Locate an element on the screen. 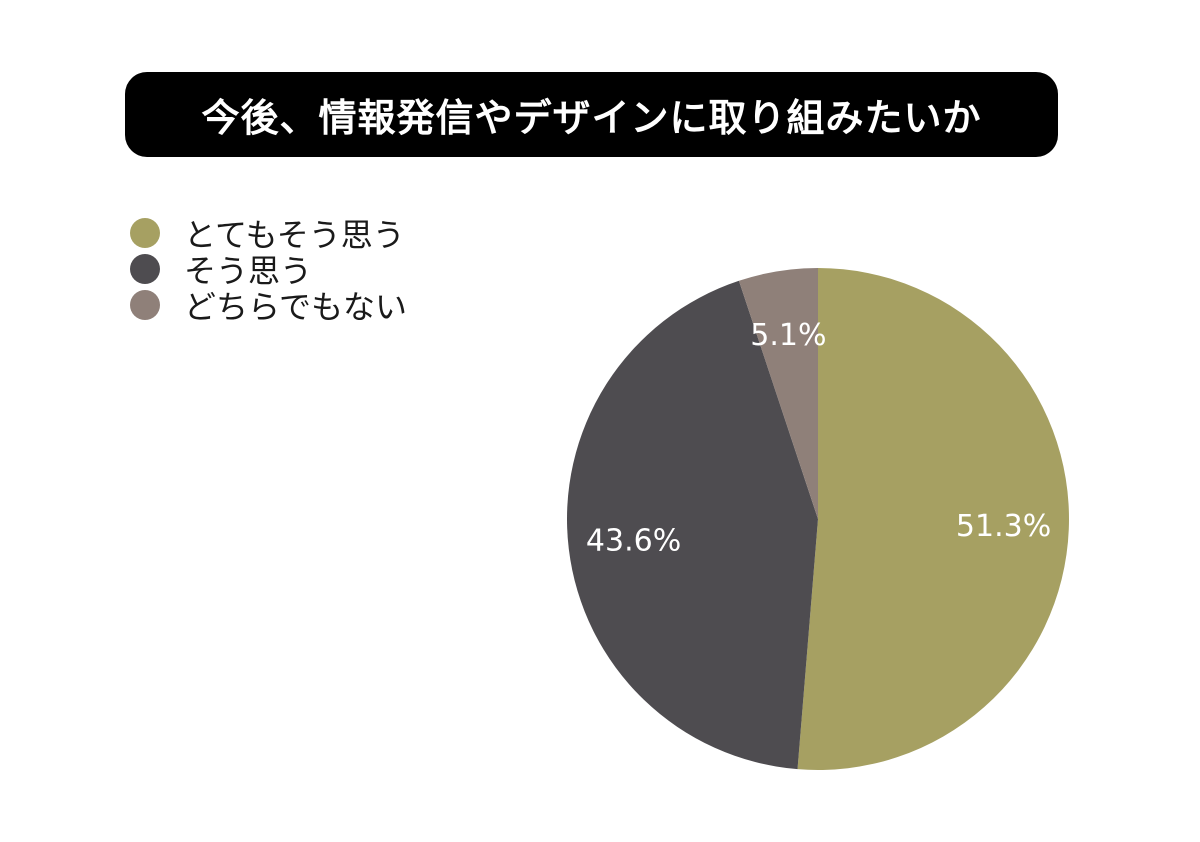 Image resolution: width=1200 pixels, height=842 pixels. slice-value-label-2: 5.1% is located at coordinates (788, 335).